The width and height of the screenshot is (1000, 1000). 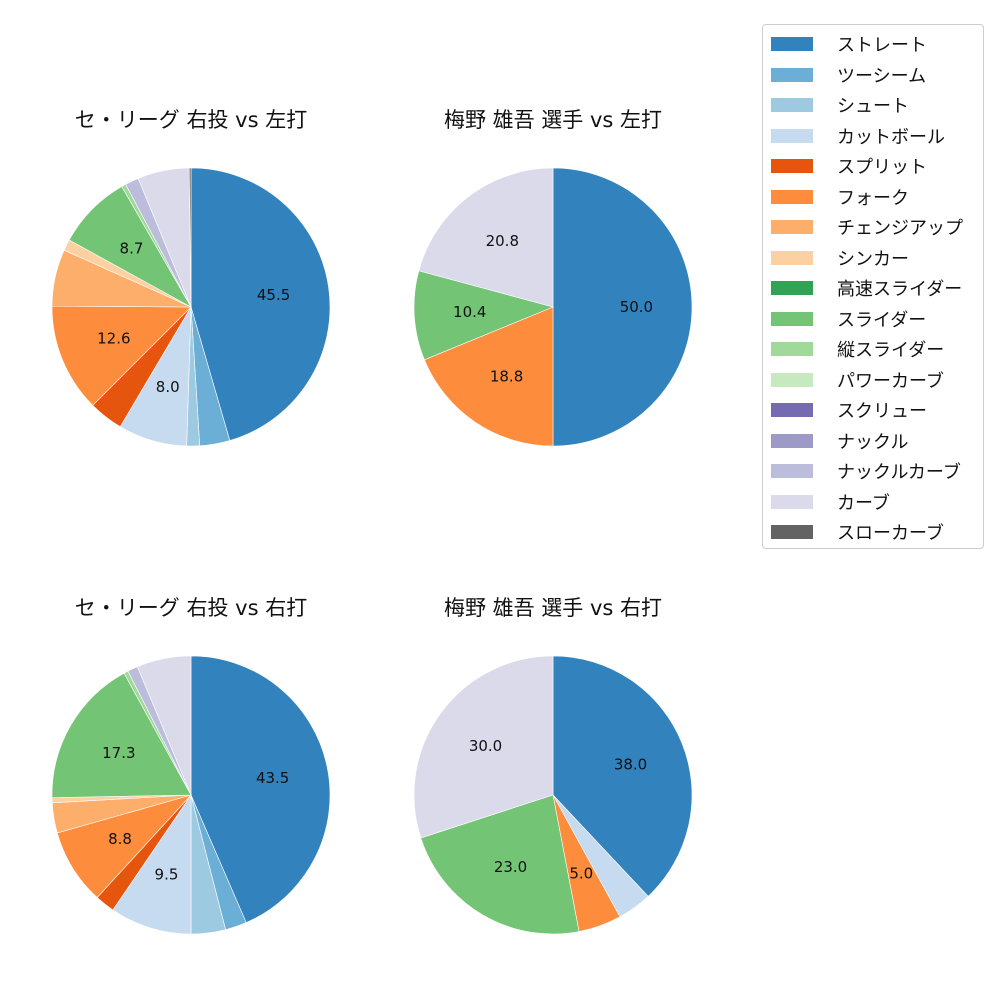 I want to click on legend-label: 高速スライダー, so click(x=900, y=289).